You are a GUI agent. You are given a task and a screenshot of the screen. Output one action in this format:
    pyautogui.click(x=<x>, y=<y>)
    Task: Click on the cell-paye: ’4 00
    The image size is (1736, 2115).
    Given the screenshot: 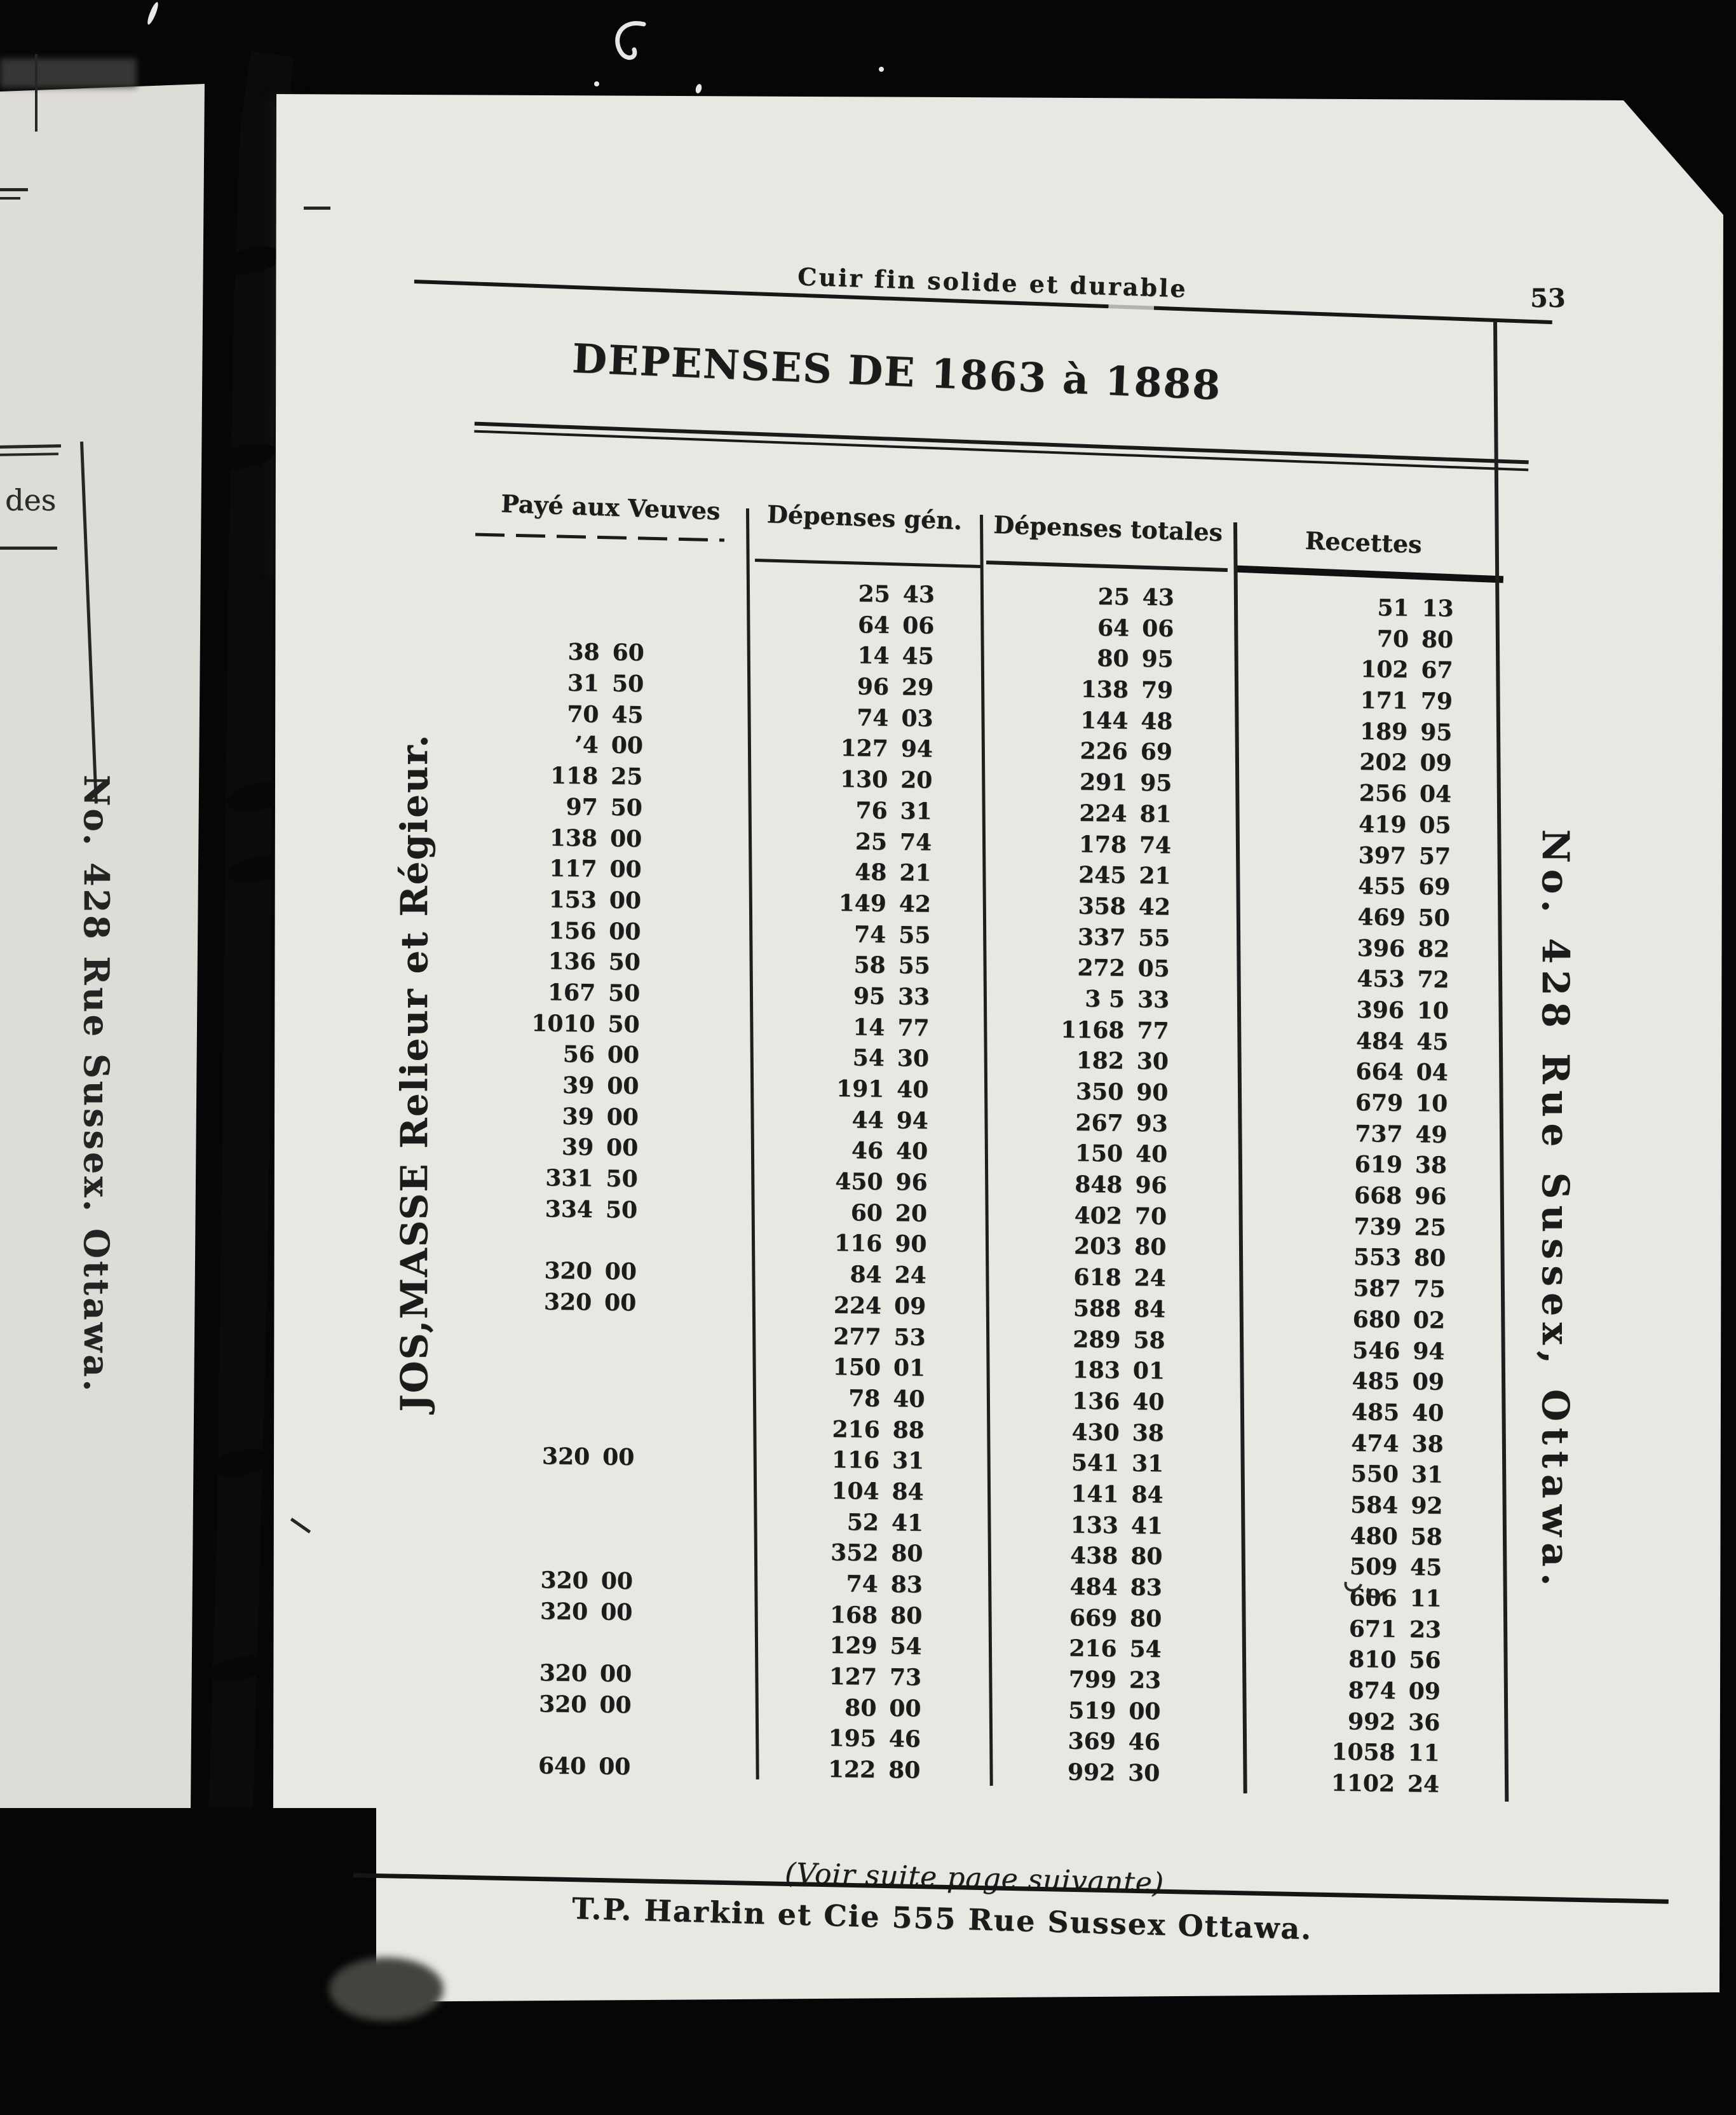 What is the action you would take?
    pyautogui.click(x=609, y=745)
    